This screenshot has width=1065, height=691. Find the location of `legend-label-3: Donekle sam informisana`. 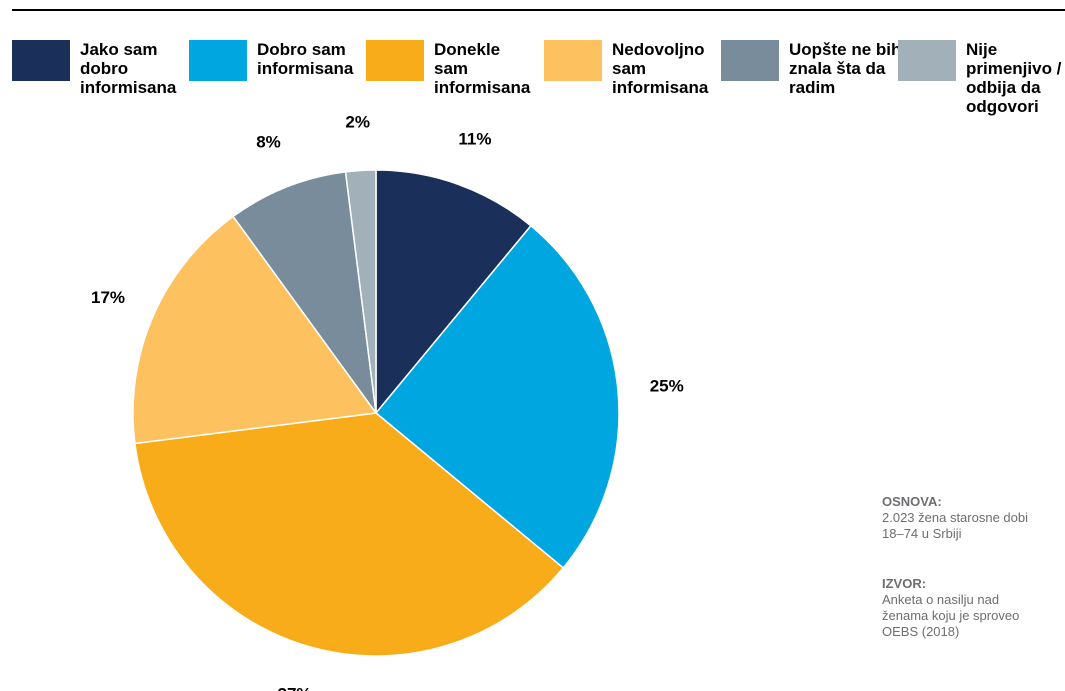

legend-label-3: Donekle sam informisana is located at coordinates (482, 68).